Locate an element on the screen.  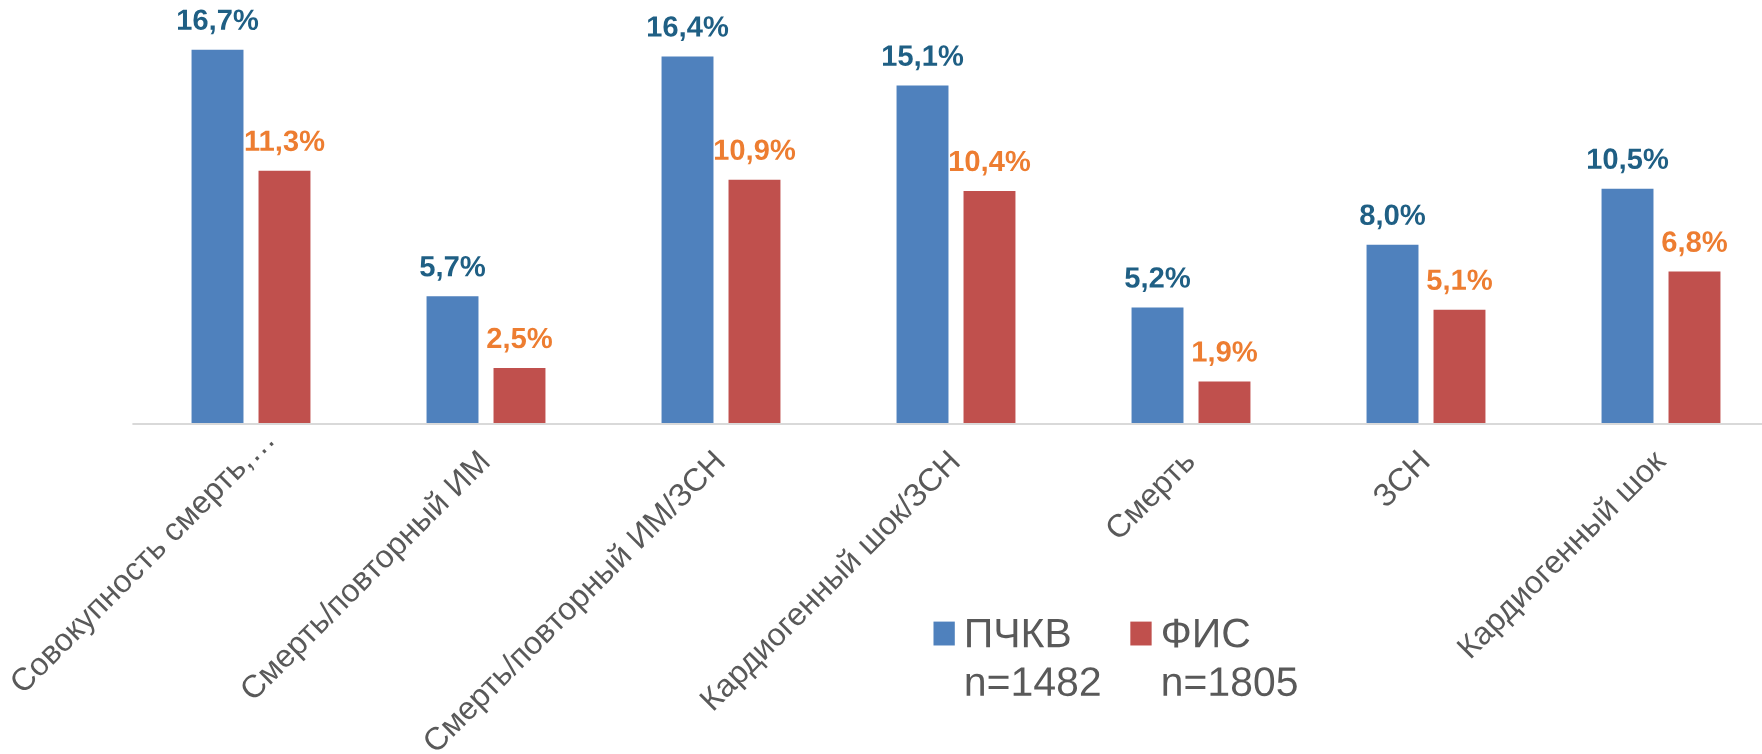
legend-label: ПЧКВ n=1482 is located at coordinates (1033, 657).